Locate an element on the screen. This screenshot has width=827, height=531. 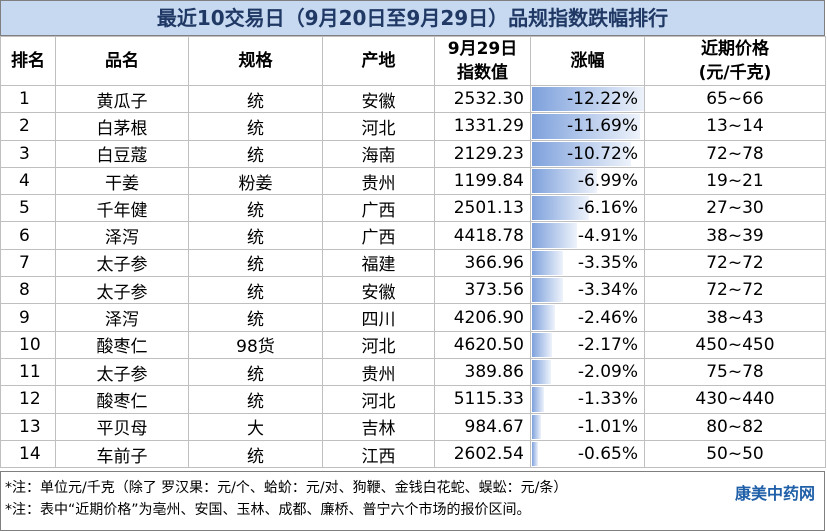
cell: 65~66 is located at coordinates (735, 99).